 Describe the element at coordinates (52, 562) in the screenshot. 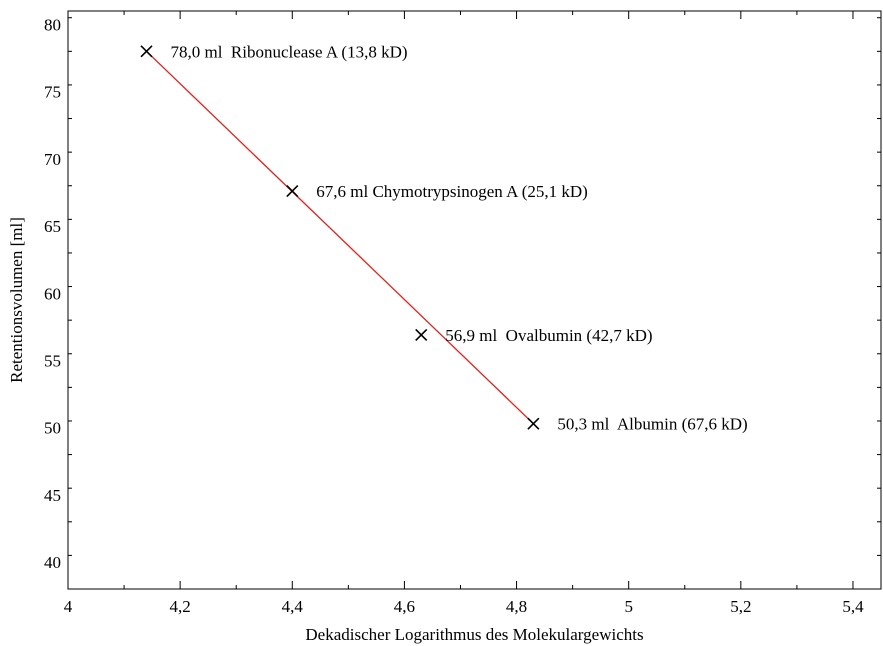

I see `y-tick-label: 40` at that location.